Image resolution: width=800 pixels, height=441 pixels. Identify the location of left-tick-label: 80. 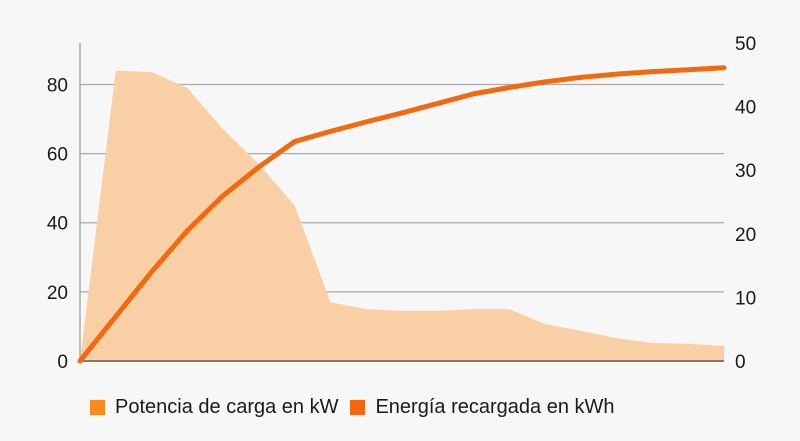
(57, 85).